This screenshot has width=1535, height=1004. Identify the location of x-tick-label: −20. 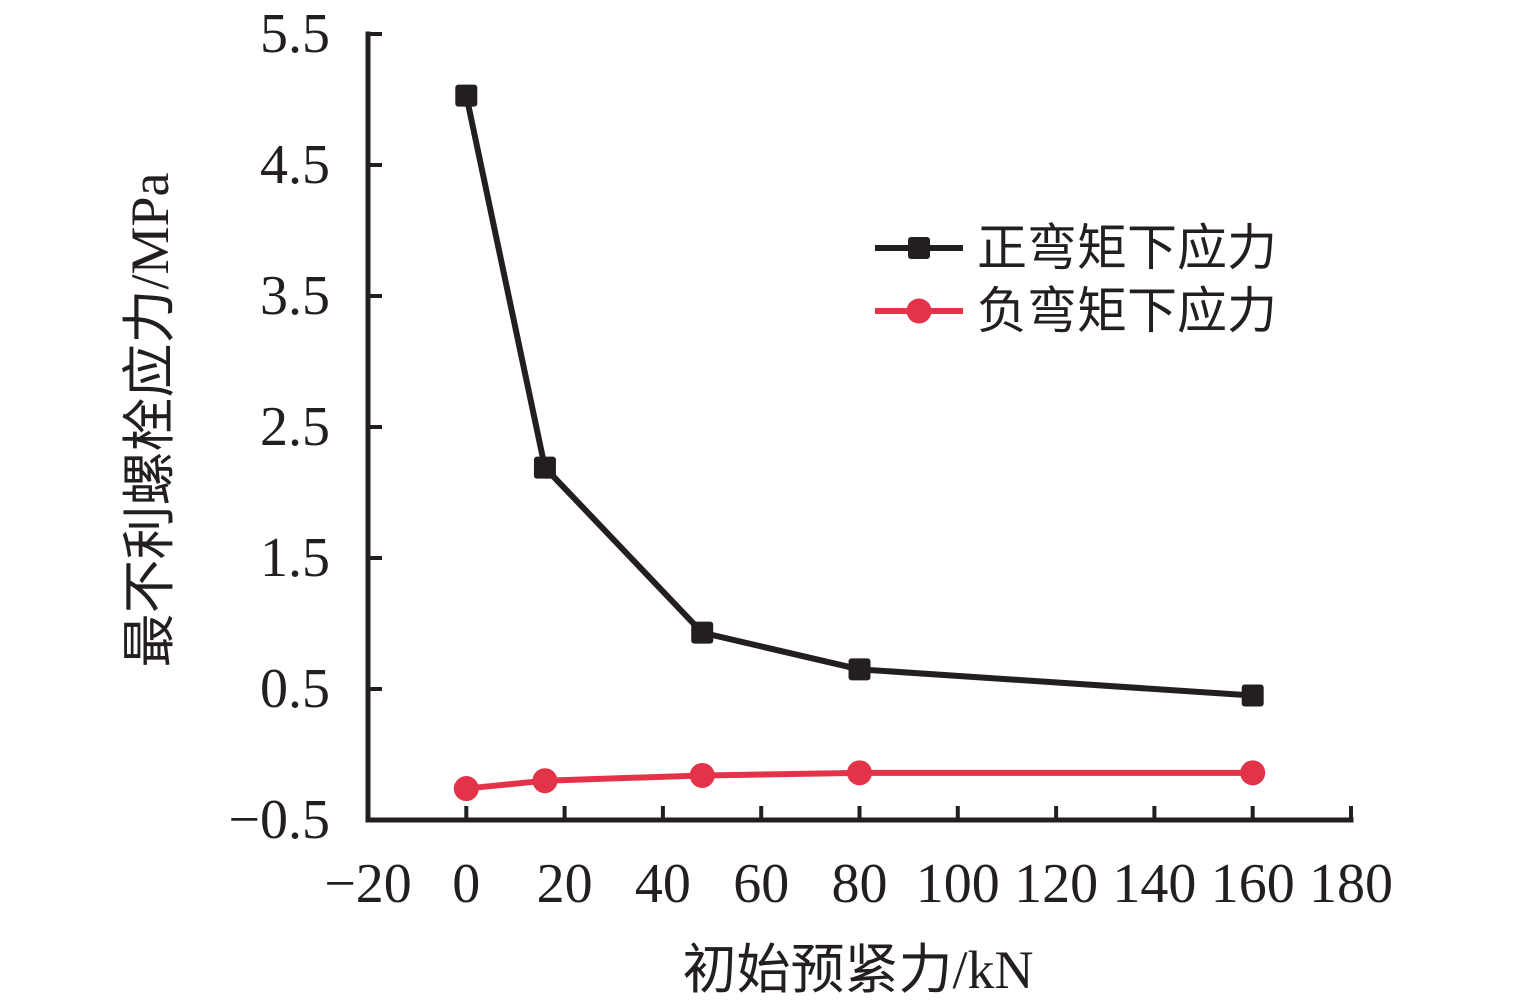
(368, 884).